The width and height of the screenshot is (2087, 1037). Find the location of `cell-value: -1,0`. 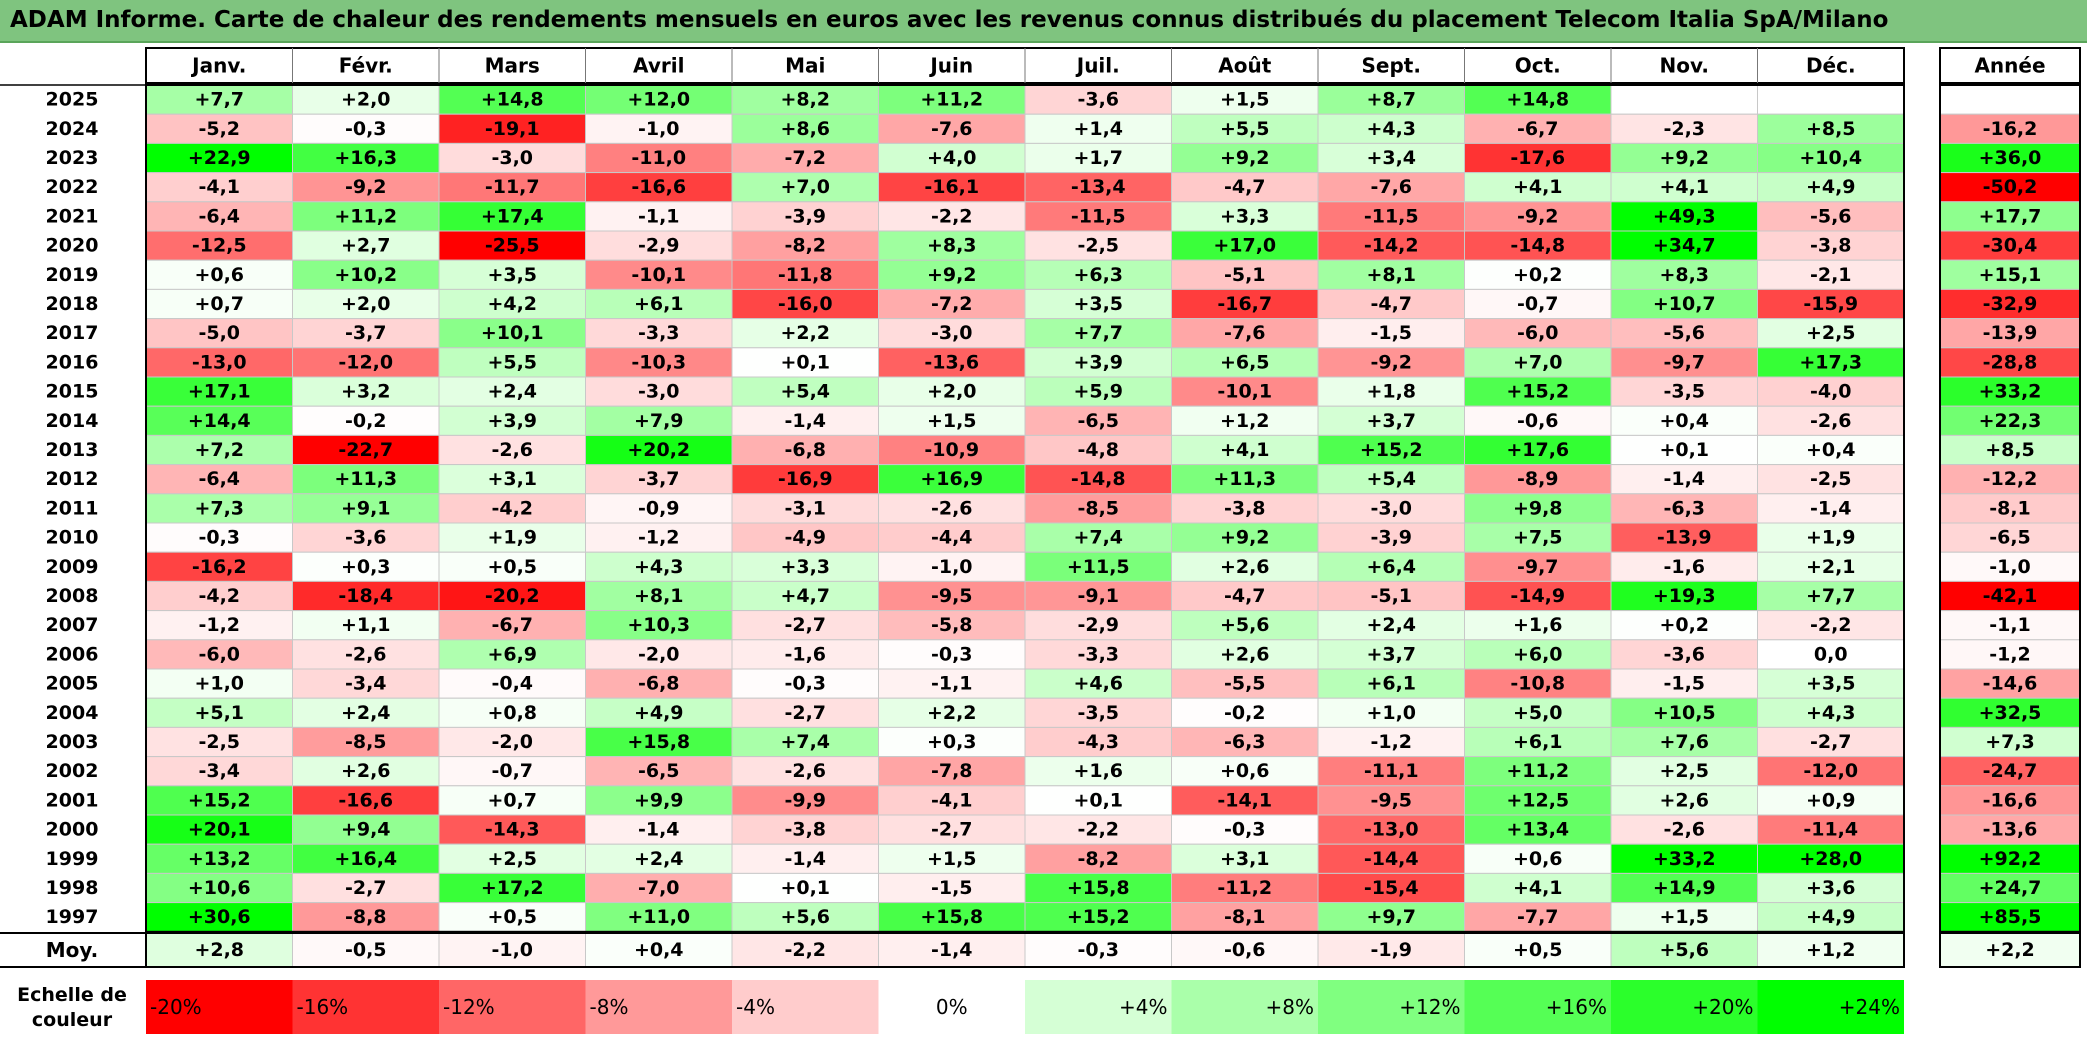

cell-value: -1,0 is located at coordinates (952, 567).